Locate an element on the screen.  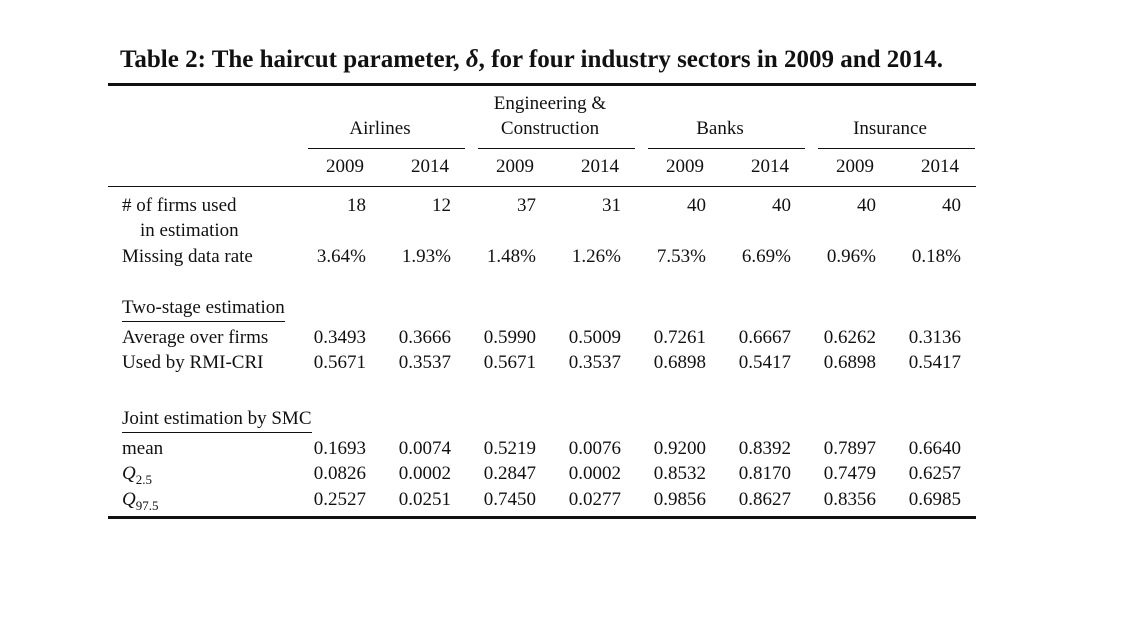
table-cell: 0.6262 is located at coordinates (849, 337).